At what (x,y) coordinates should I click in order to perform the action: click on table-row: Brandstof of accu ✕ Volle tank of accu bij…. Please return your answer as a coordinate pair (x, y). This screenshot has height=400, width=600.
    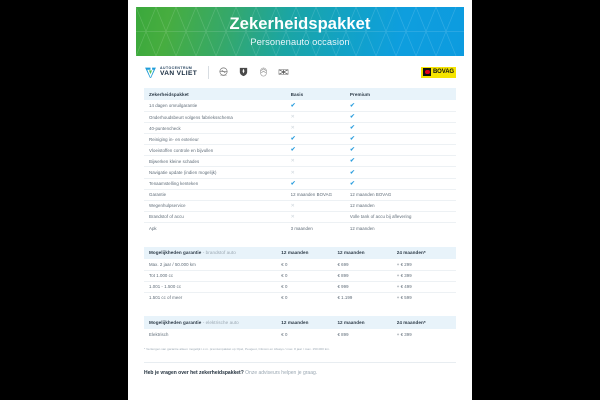
    Looking at the image, I should click on (300, 217).